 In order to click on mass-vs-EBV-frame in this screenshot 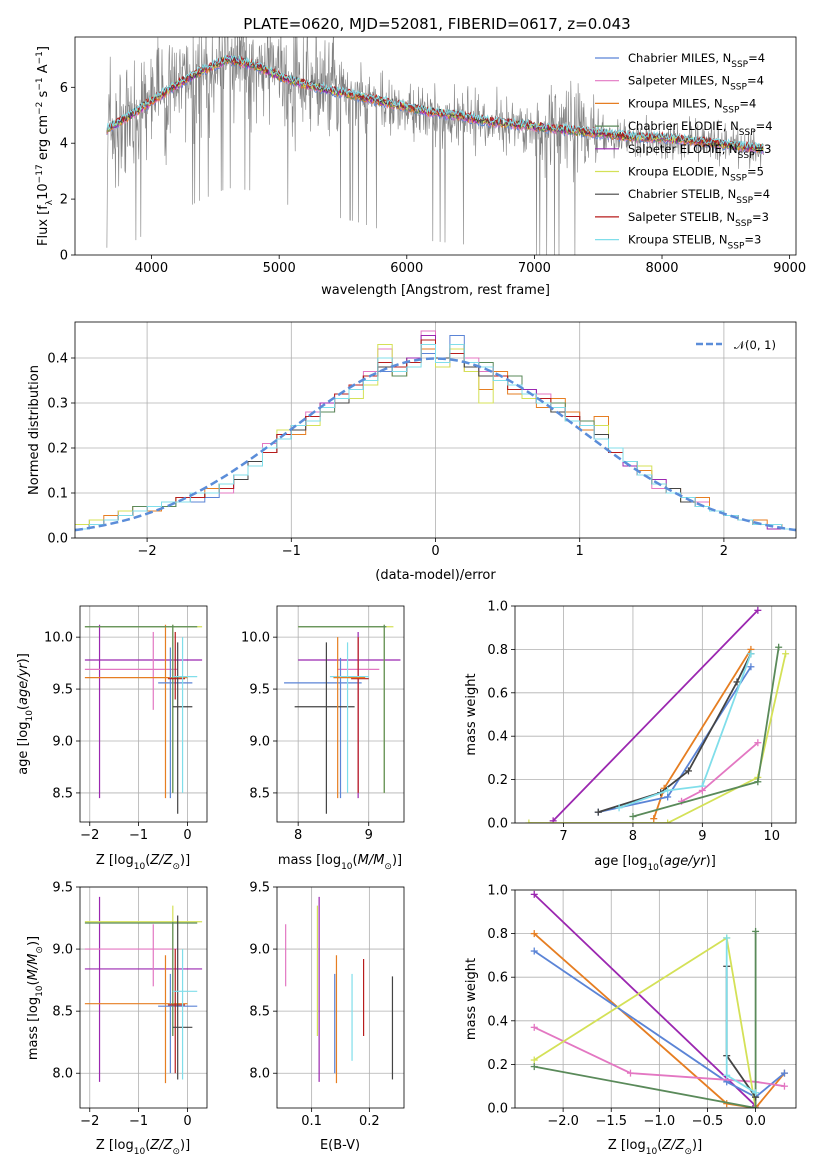, I will do `click(340, 997)`.